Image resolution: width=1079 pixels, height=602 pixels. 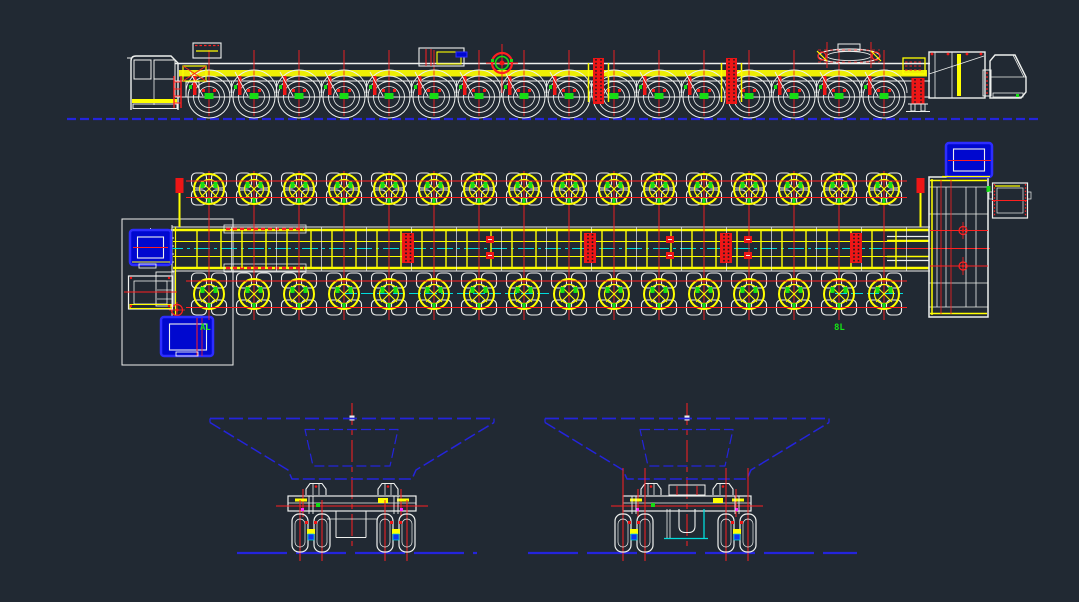 What do you see at coordinates (632, 248) in the screenshot?
I see `red-hatch-blocks` at bounding box center [632, 248].